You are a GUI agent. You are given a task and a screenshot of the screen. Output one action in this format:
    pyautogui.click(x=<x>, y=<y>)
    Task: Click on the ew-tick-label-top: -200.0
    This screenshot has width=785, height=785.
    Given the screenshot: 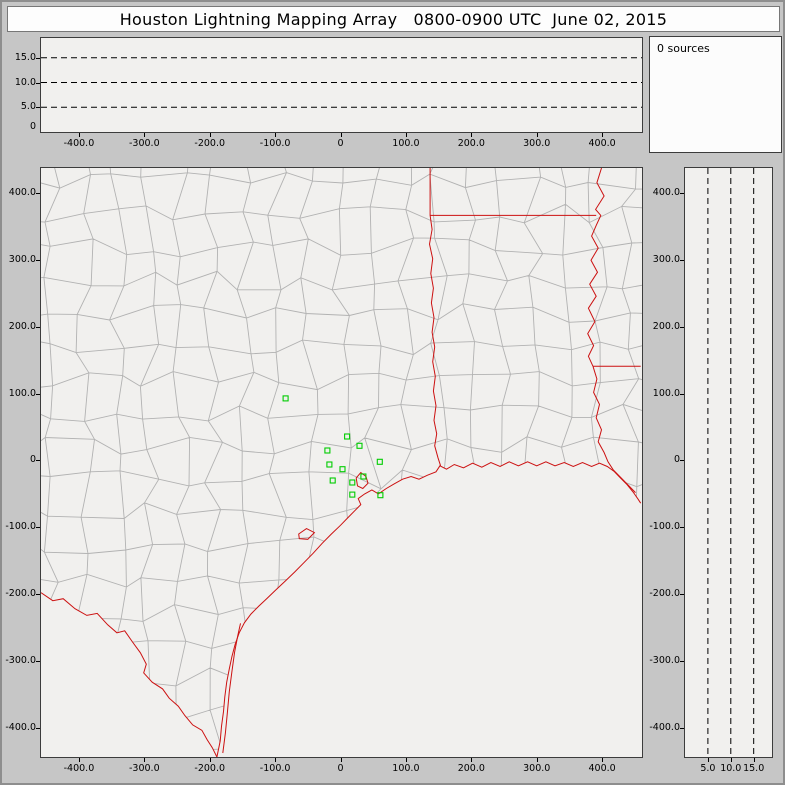 What is the action you would take?
    pyautogui.click(x=210, y=143)
    